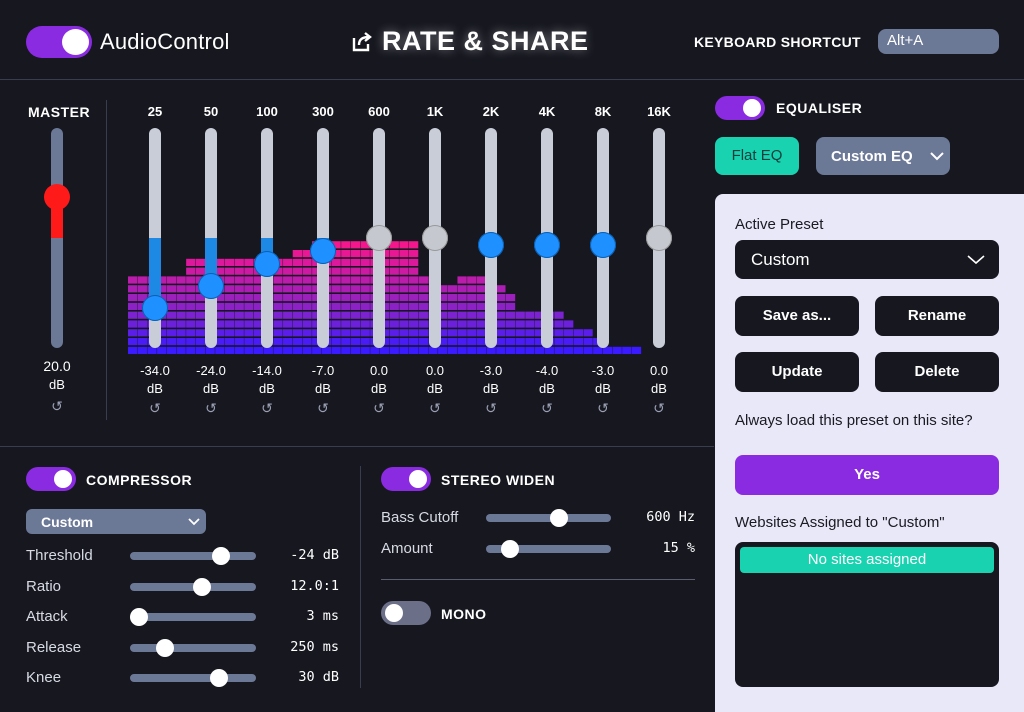 The width and height of the screenshot is (1024, 712). What do you see at coordinates (211, 370) in the screenshot?
I see `eq-band-value: -24.0` at bounding box center [211, 370].